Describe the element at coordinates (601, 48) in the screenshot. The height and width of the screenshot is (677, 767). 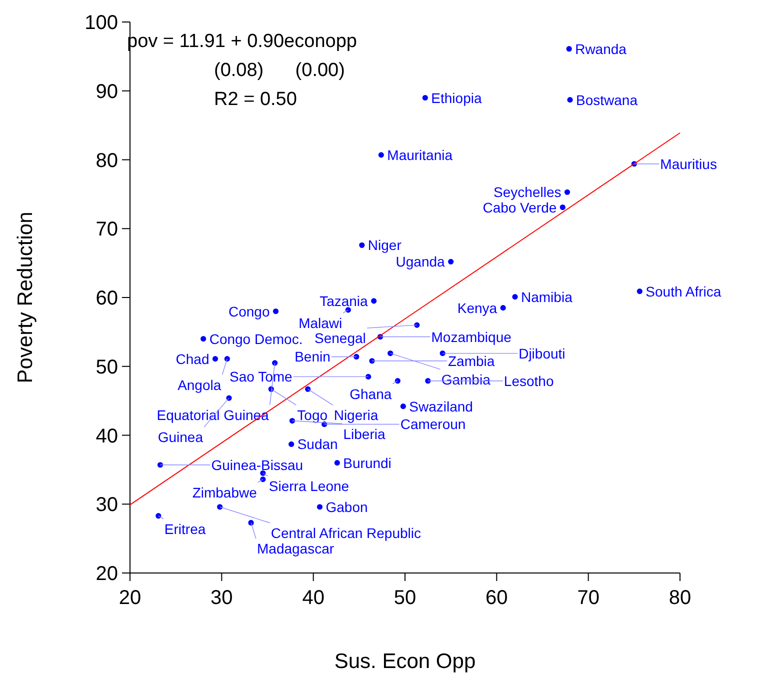
I see `annotation: Rwanda` at that location.